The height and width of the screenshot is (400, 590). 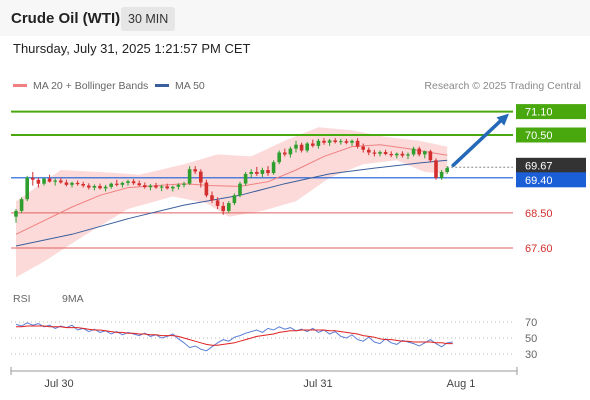 What do you see at coordinates (190, 86) in the screenshot?
I see `legend-ma50-label: MA 50` at bounding box center [190, 86].